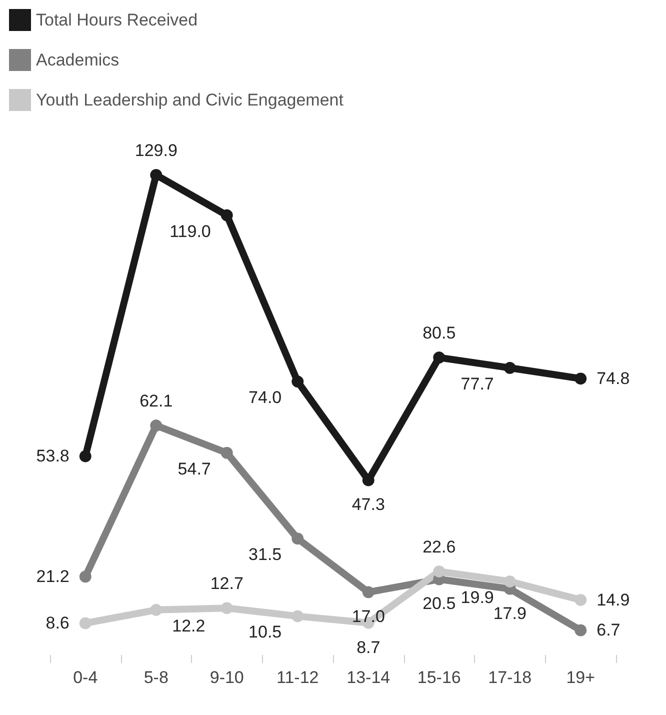 The width and height of the screenshot is (666, 715). I want to click on x-tick-label: 17-18, so click(510, 677).